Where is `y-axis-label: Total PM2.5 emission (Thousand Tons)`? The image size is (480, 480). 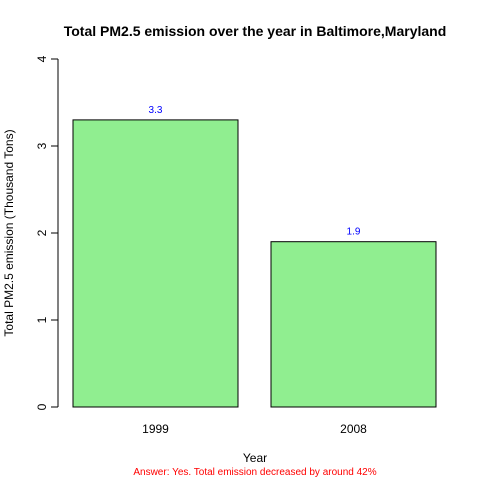 y-axis-label: Total PM2.5 emission (Thousand Tons) is located at coordinates (9, 232).